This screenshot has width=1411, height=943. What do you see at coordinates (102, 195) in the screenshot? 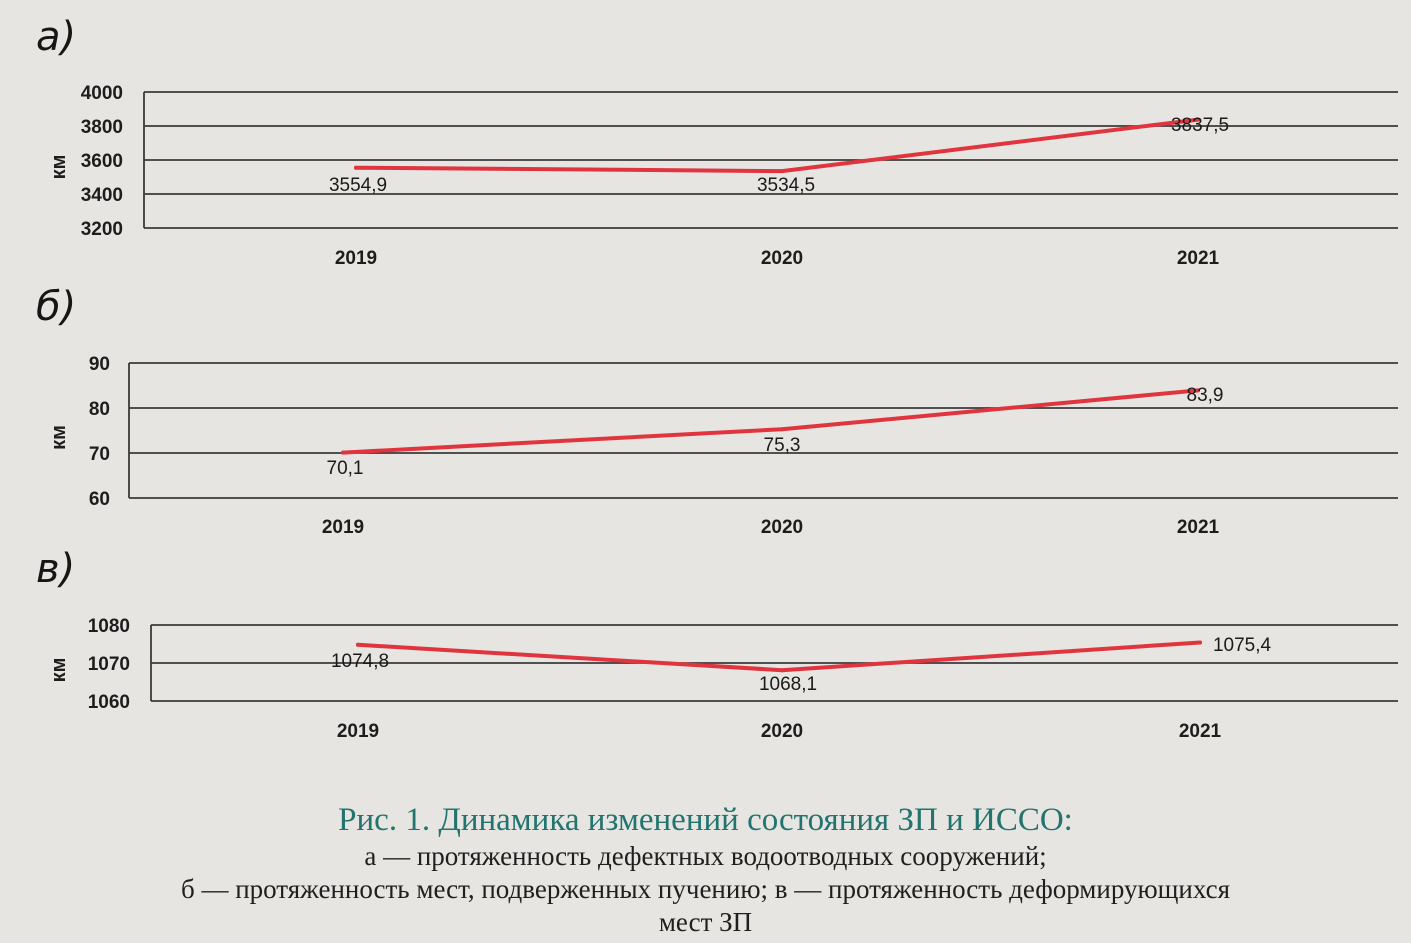
I see `y-tick-label: 3400` at bounding box center [102, 195].